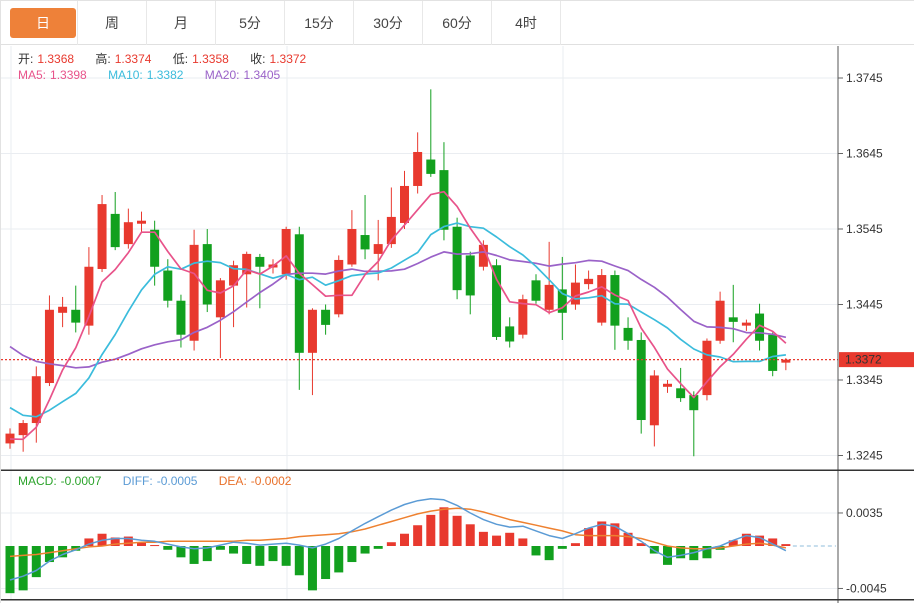  I want to click on tab-60min: 60分, so click(457, 23).